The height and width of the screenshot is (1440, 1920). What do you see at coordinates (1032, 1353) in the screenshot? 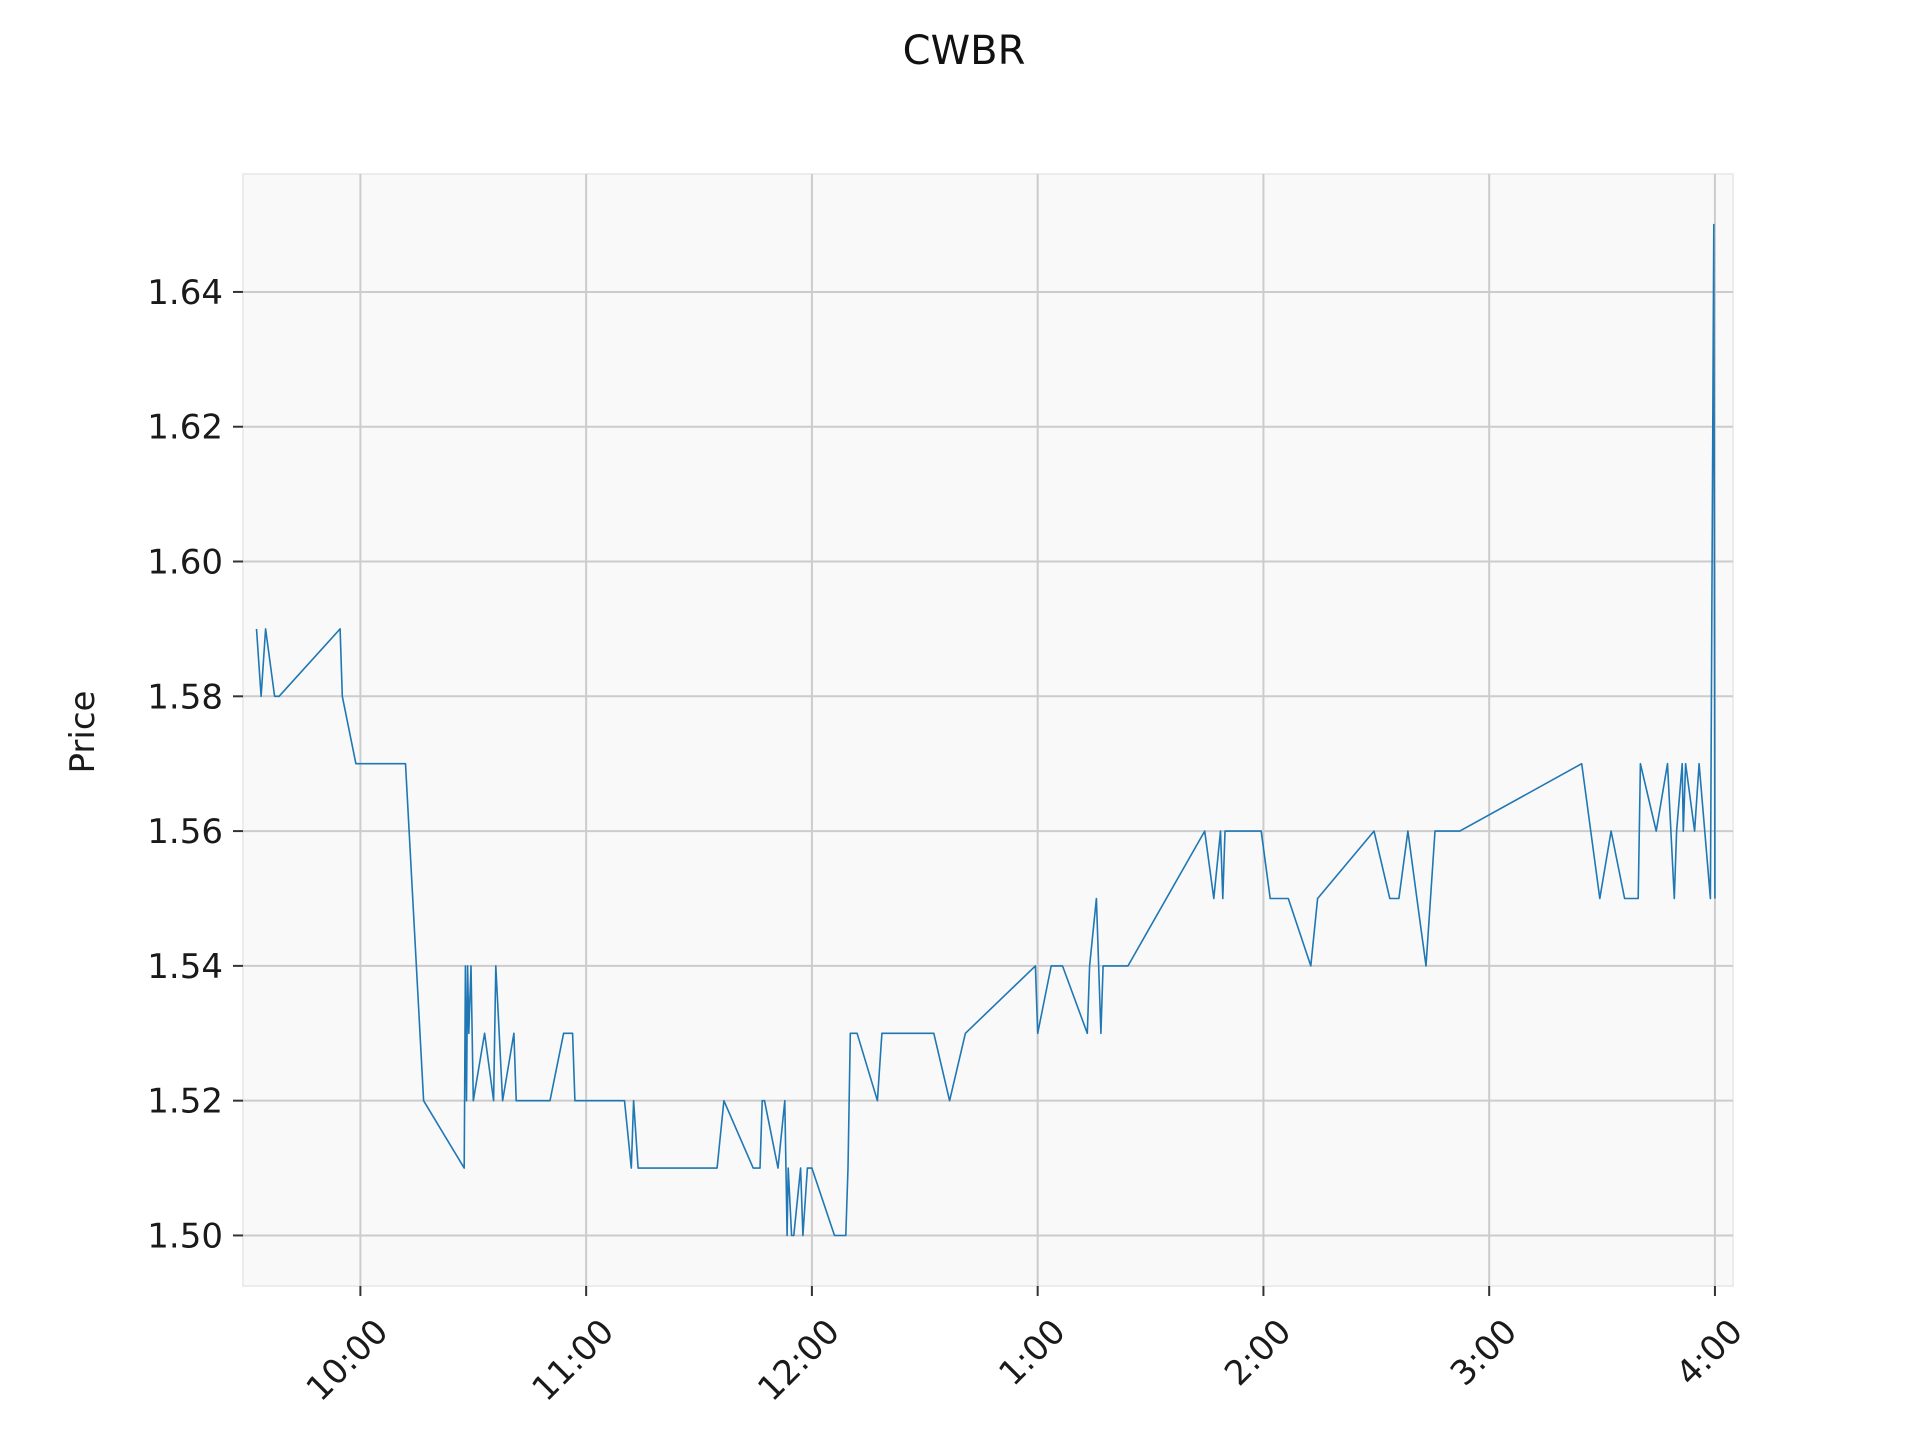
I see `x-tick-label: 1:00` at bounding box center [1032, 1353].